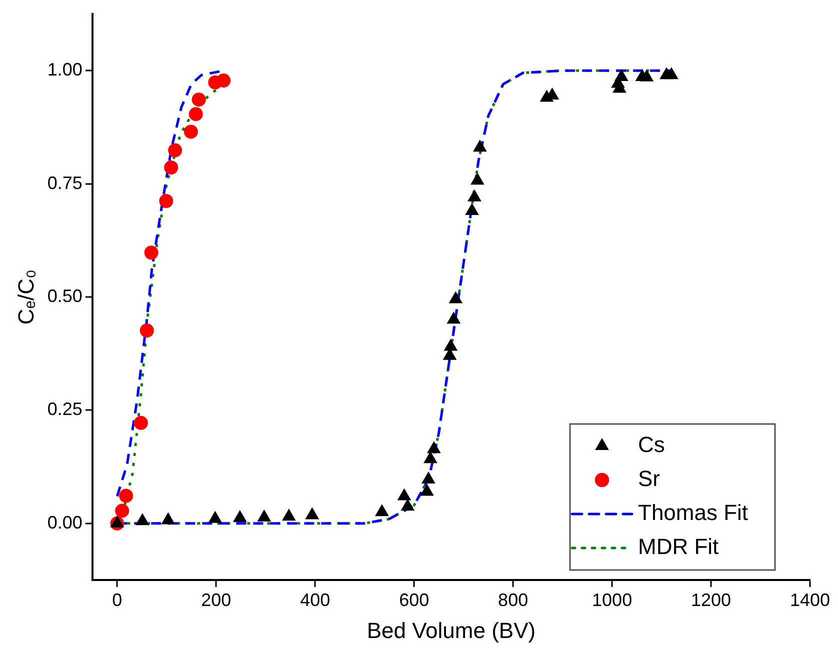 The width and height of the screenshot is (838, 655). What do you see at coordinates (451, 630) in the screenshot?
I see `x-axis-title: Bed Volume (BV)` at bounding box center [451, 630].